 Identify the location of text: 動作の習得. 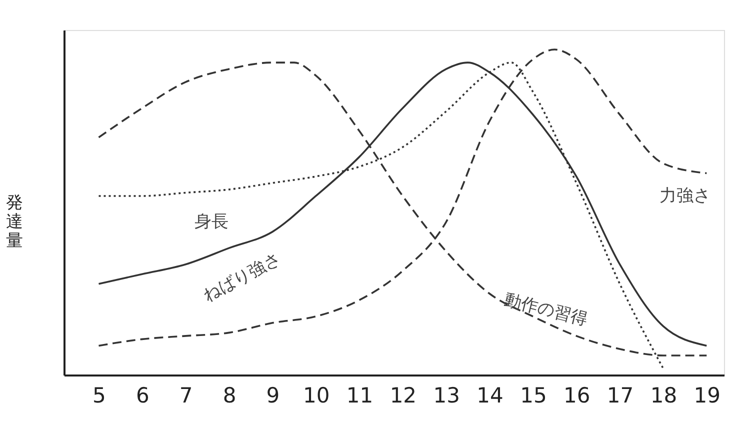
(546, 310).